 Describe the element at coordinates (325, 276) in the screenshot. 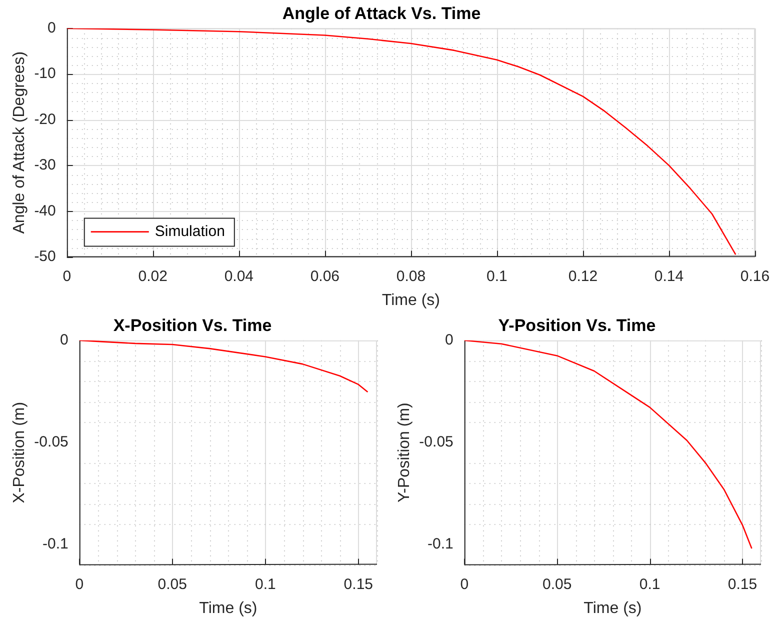

I see `x-tick-label: 0.06` at that location.